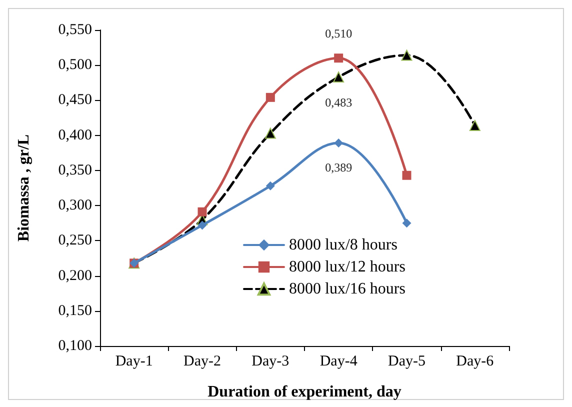 This screenshot has height=407, width=572. What do you see at coordinates (305, 392) in the screenshot?
I see `x-axis-title: Duration of experiment, day` at bounding box center [305, 392].